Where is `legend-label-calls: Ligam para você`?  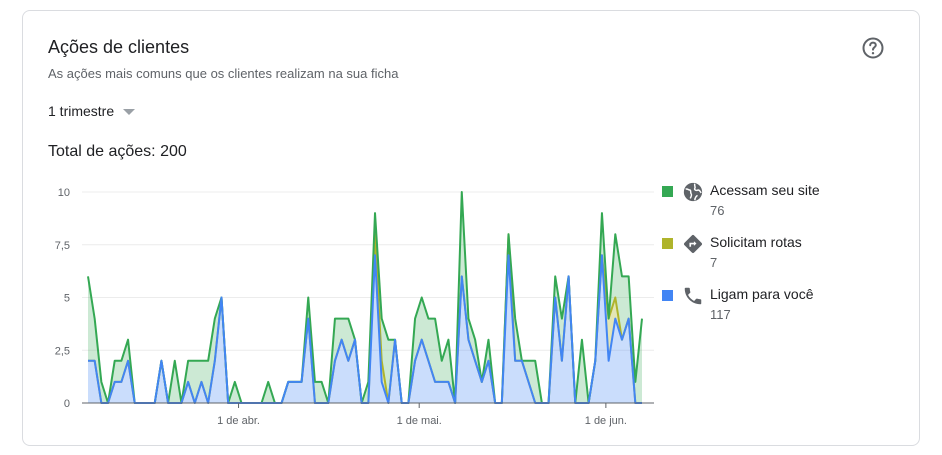
legend-label-calls: Ligam para você is located at coordinates (762, 294).